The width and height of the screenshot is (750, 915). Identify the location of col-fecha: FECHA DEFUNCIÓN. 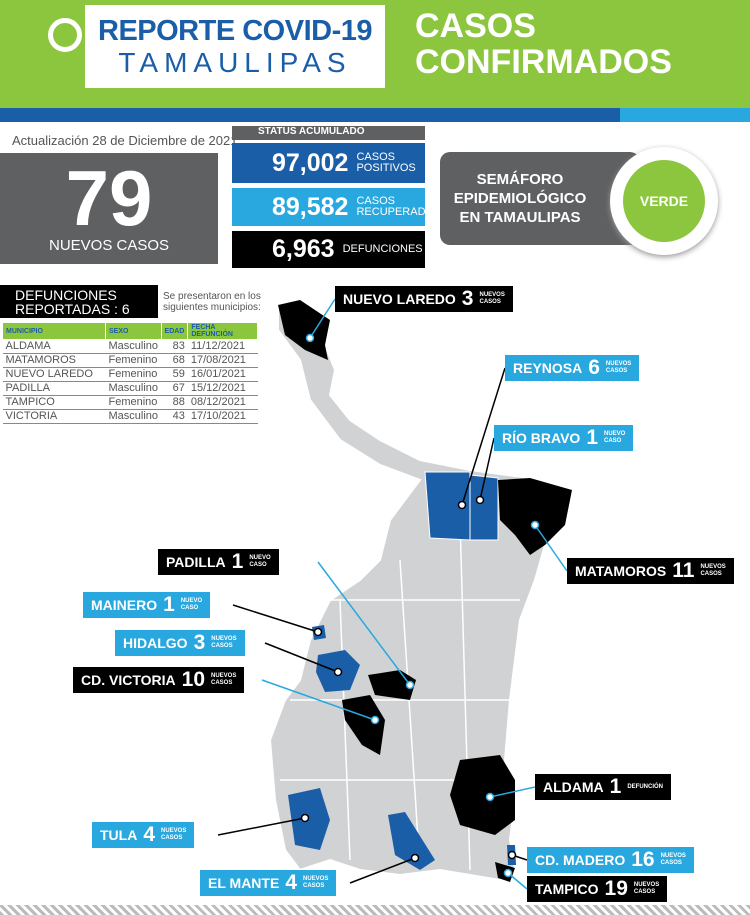
(223, 331).